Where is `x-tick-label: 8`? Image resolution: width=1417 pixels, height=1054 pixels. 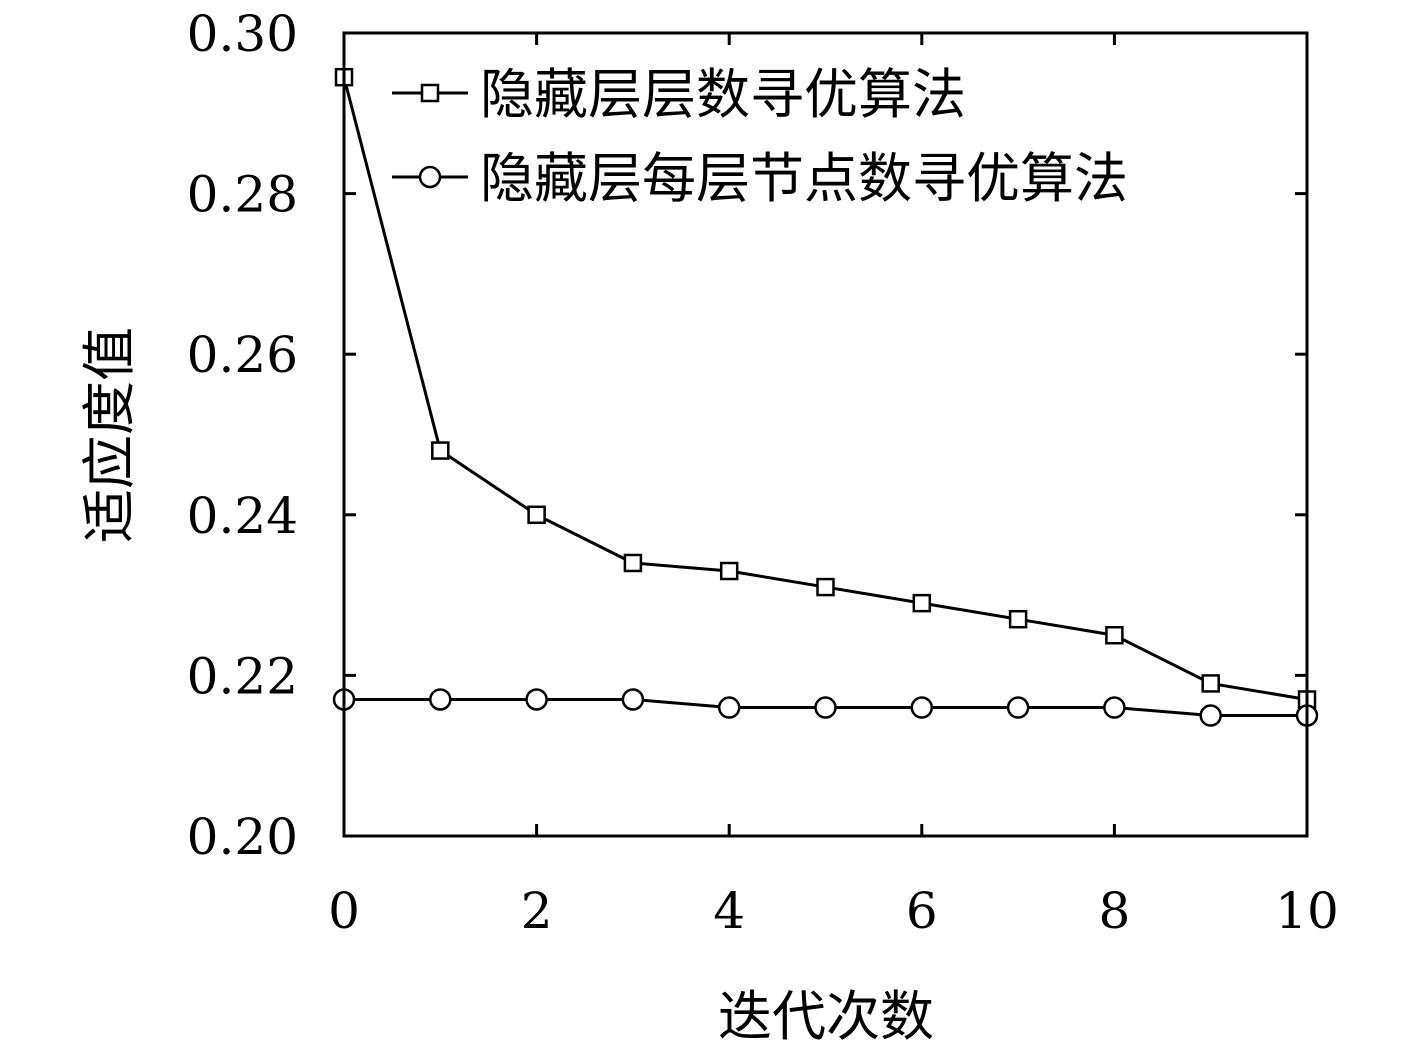 x-tick-label: 8 is located at coordinates (1114, 911).